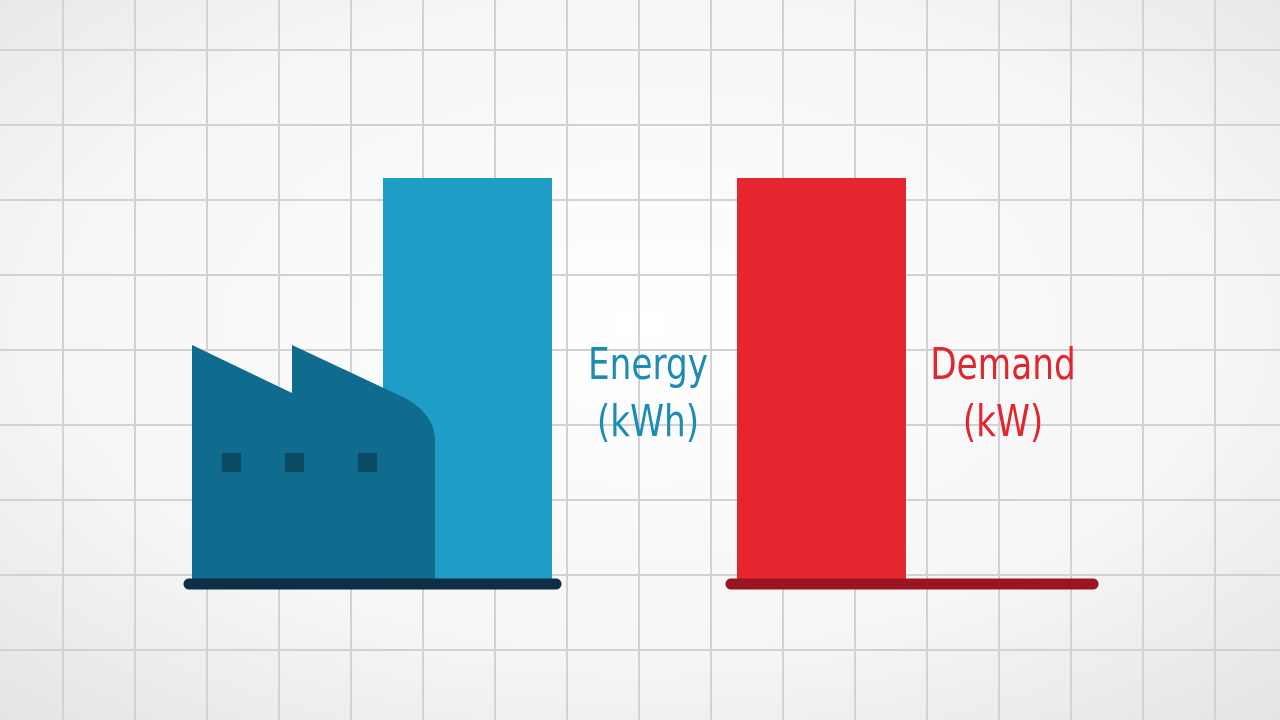 Image resolution: width=1280 pixels, height=720 pixels. I want to click on demand-unit: (kW), so click(1003, 421).